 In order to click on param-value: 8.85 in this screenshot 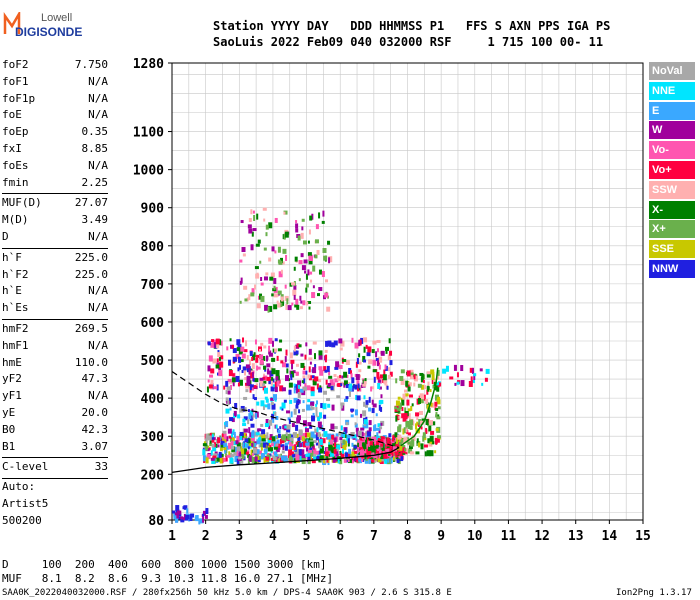, I will do `click(95, 148)`.